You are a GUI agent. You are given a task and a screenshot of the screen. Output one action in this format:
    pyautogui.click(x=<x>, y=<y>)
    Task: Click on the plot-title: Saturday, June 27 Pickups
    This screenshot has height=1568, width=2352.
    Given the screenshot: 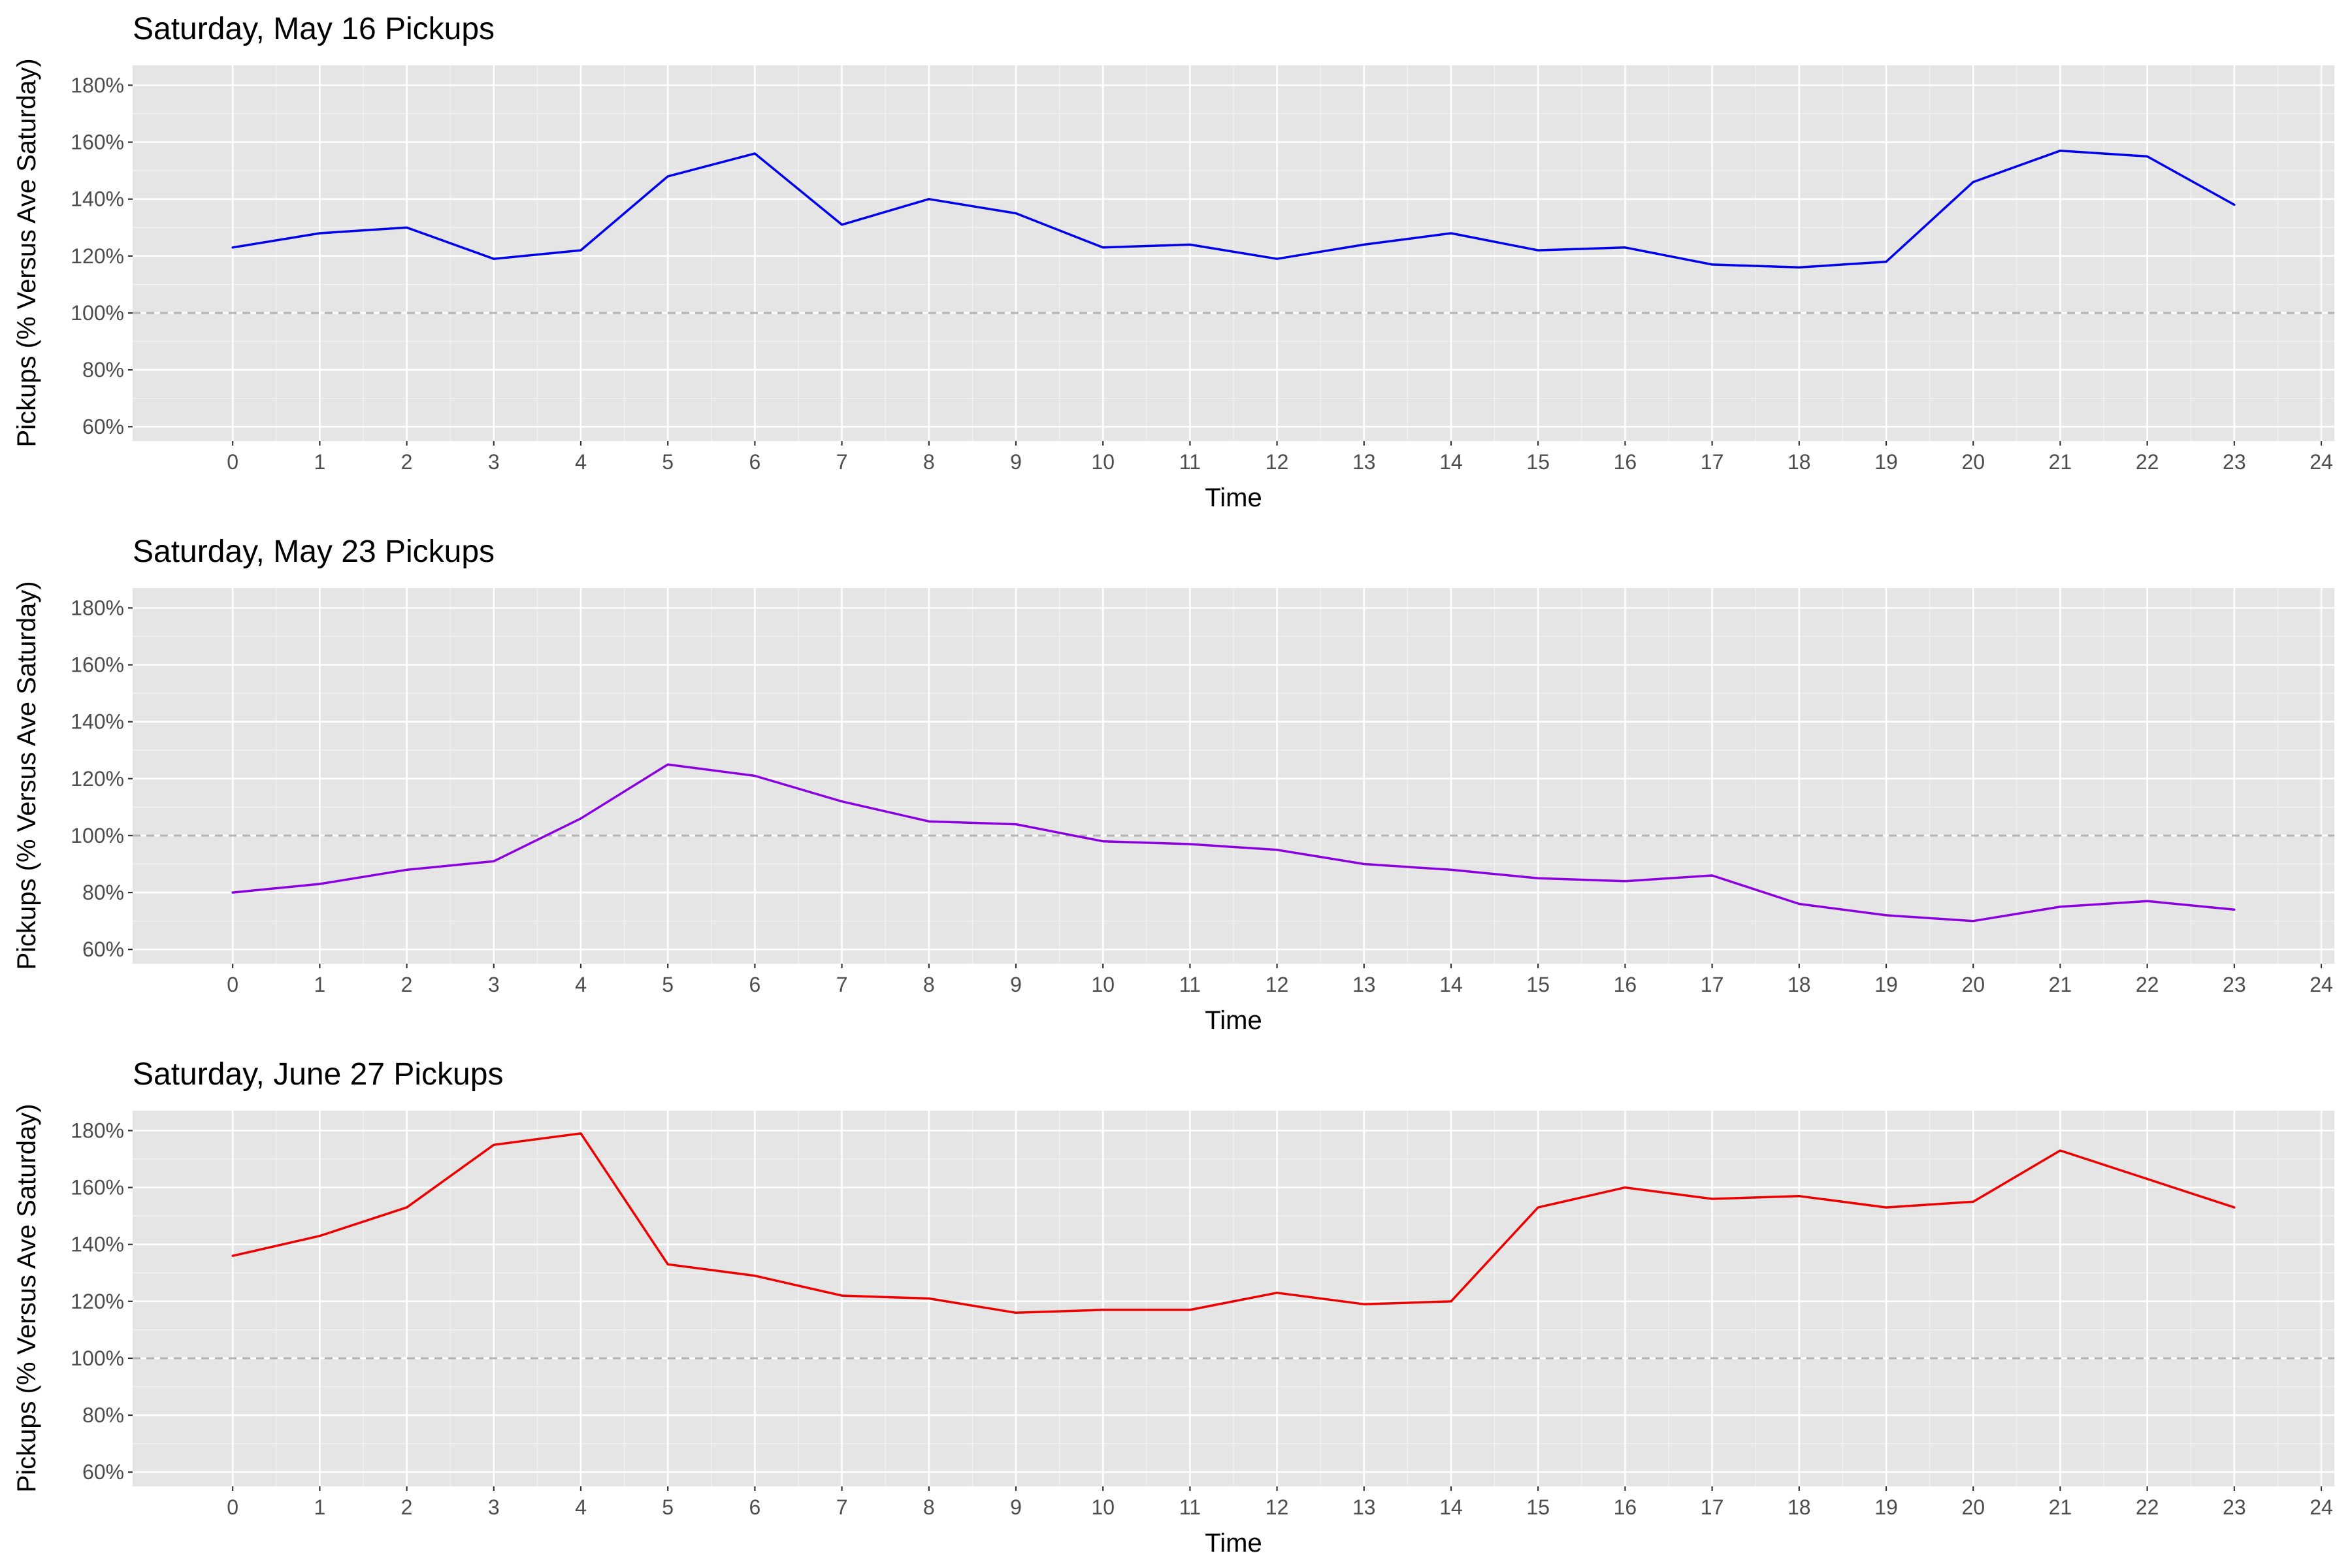 What is the action you would take?
    pyautogui.click(x=318, y=1074)
    